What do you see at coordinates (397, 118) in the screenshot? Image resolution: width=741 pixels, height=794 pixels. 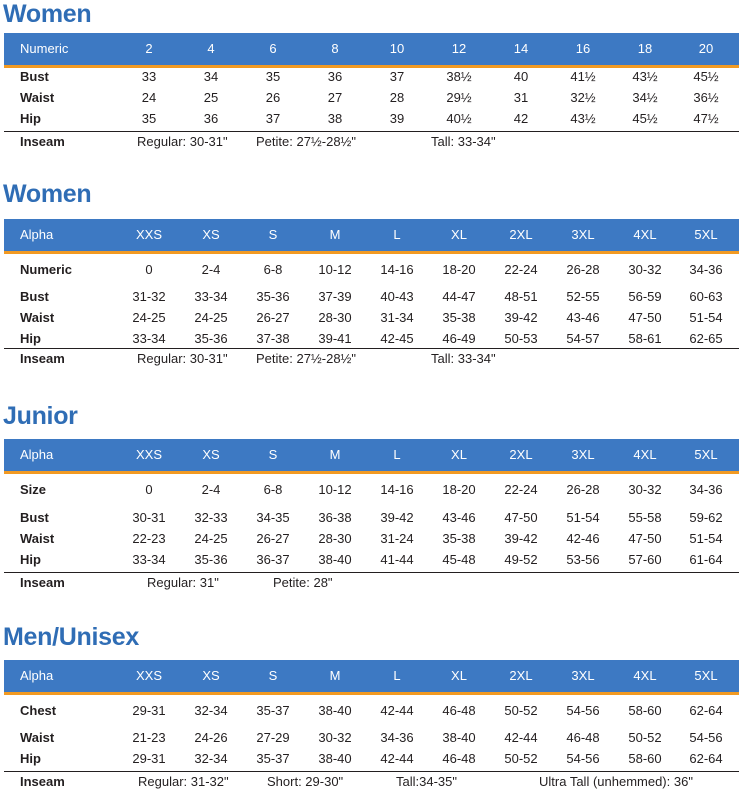 I see `table-cell: 39` at bounding box center [397, 118].